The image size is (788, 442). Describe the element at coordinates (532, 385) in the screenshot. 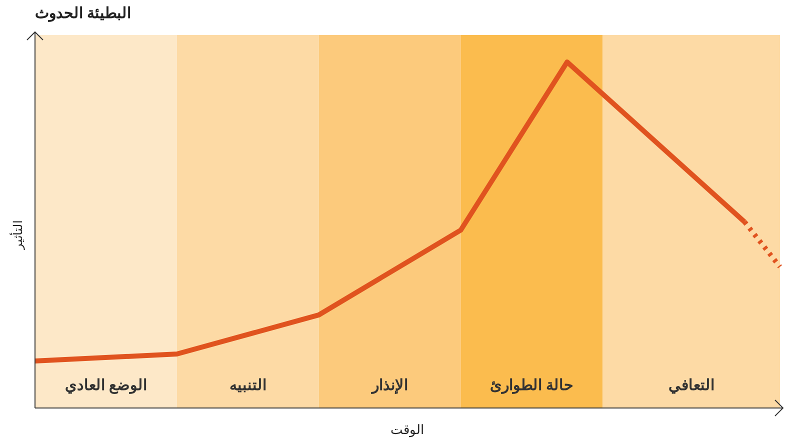

I see `annotation: حالة الطوارئ` at that location.